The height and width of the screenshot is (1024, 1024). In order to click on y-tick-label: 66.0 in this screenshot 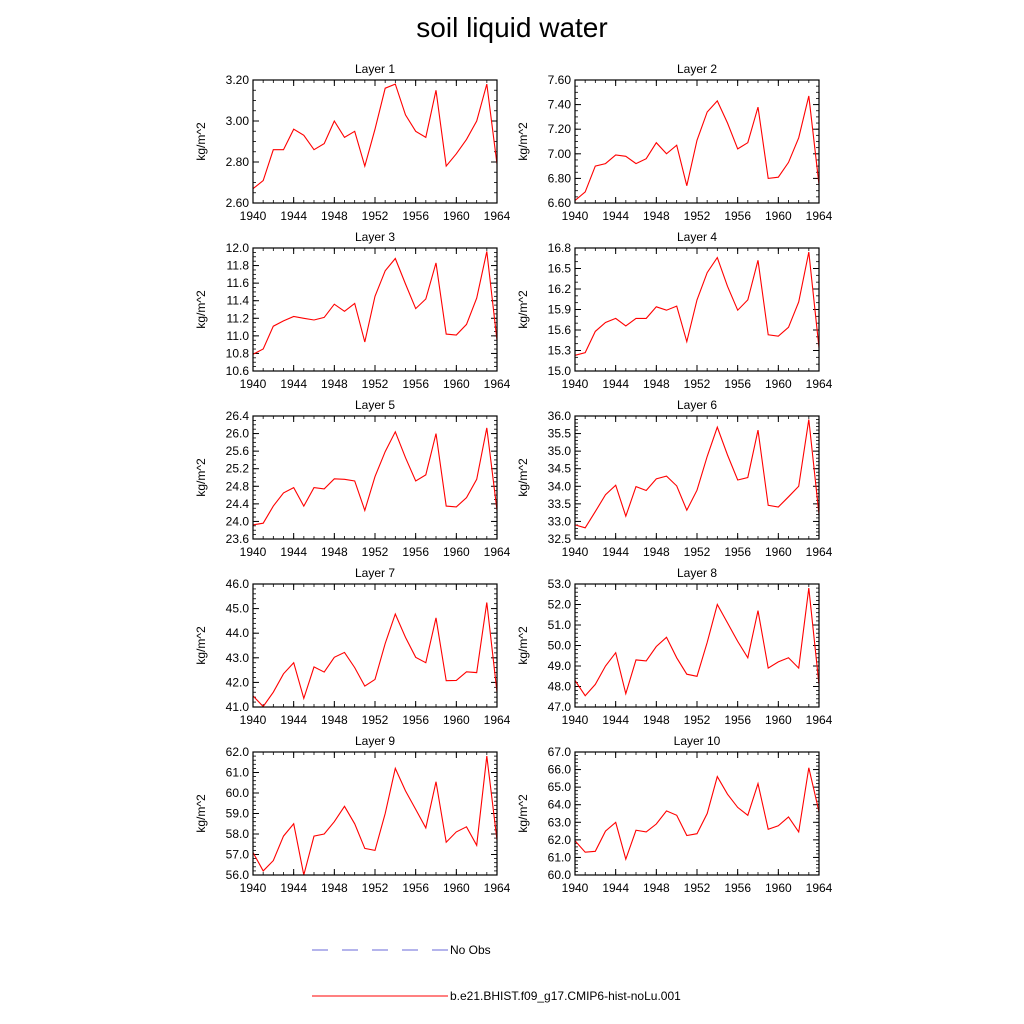, I will do `click(560, 770)`.